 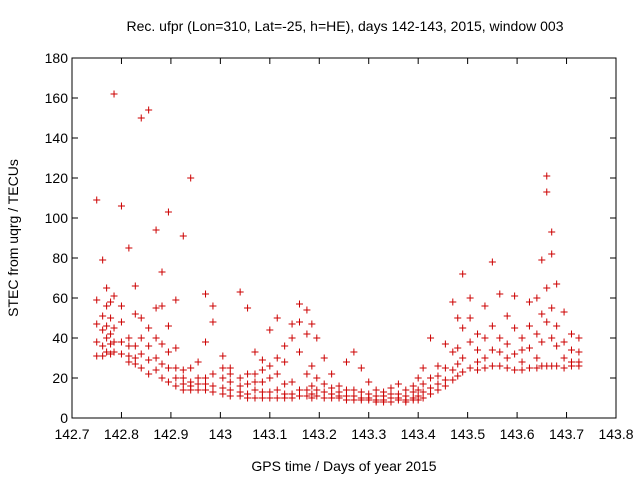 I want to click on x-tick-label: 143.2, so click(x=319, y=434).